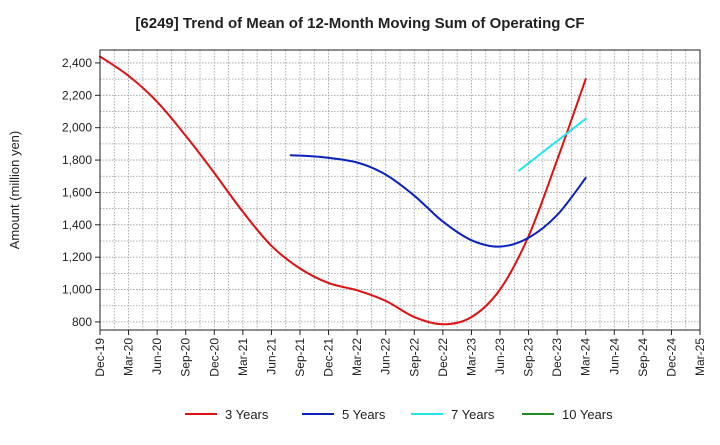  What do you see at coordinates (214, 357) in the screenshot?
I see `x-tick-label: Dec-20` at bounding box center [214, 357].